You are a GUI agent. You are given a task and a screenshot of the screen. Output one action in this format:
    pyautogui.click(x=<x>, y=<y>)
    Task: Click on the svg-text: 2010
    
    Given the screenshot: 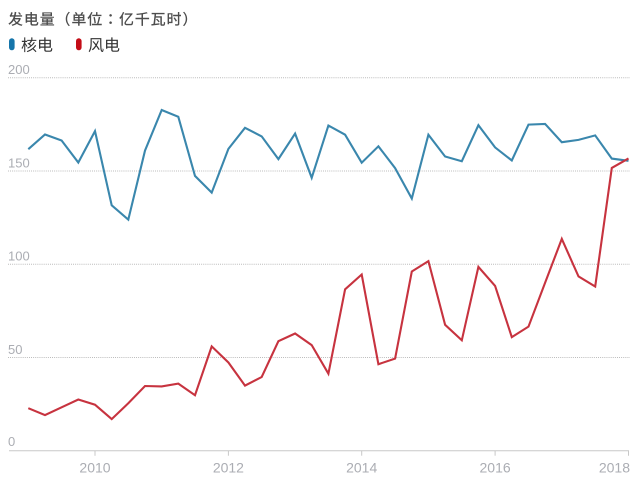 What is the action you would take?
    pyautogui.click(x=94, y=468)
    